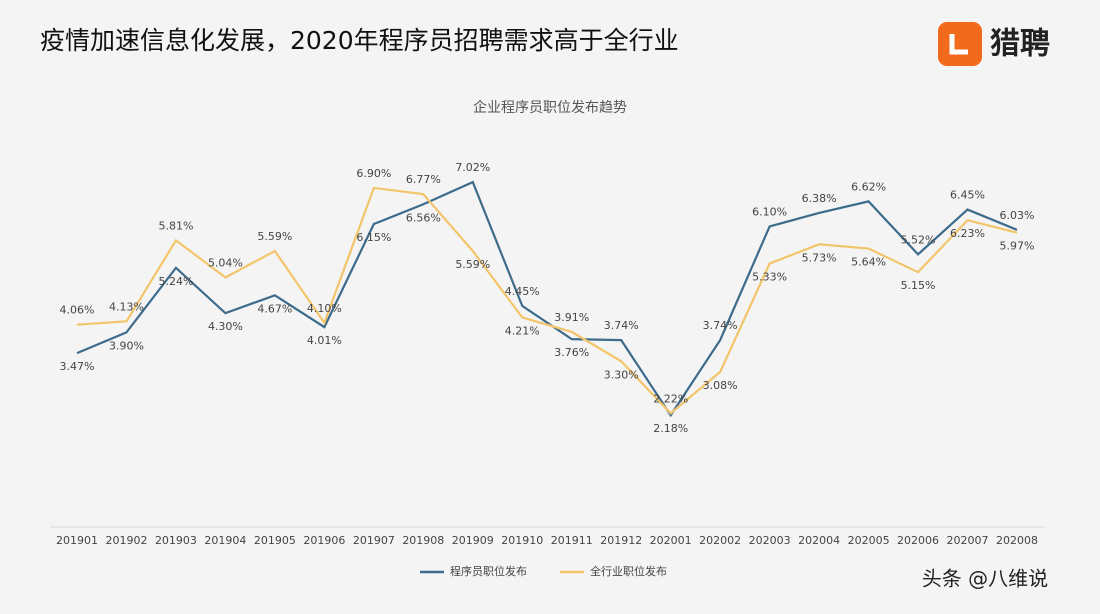 This screenshot has height=614, width=1100. What do you see at coordinates (572, 540) in the screenshot?
I see `x-tick-label: 201911` at bounding box center [572, 540].